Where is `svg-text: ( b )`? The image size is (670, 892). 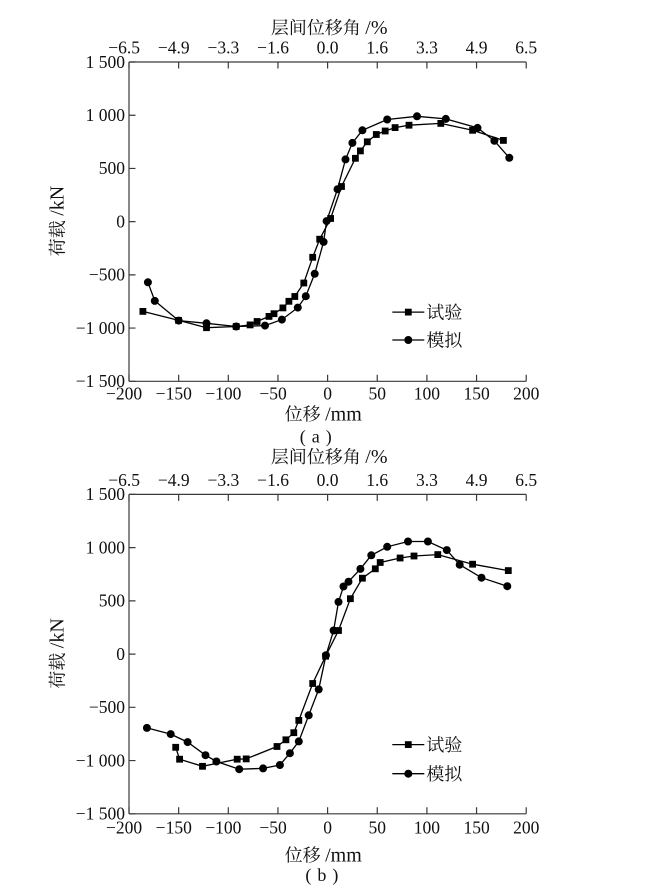 svg-text: ( b ) is located at coordinates (321, 875).